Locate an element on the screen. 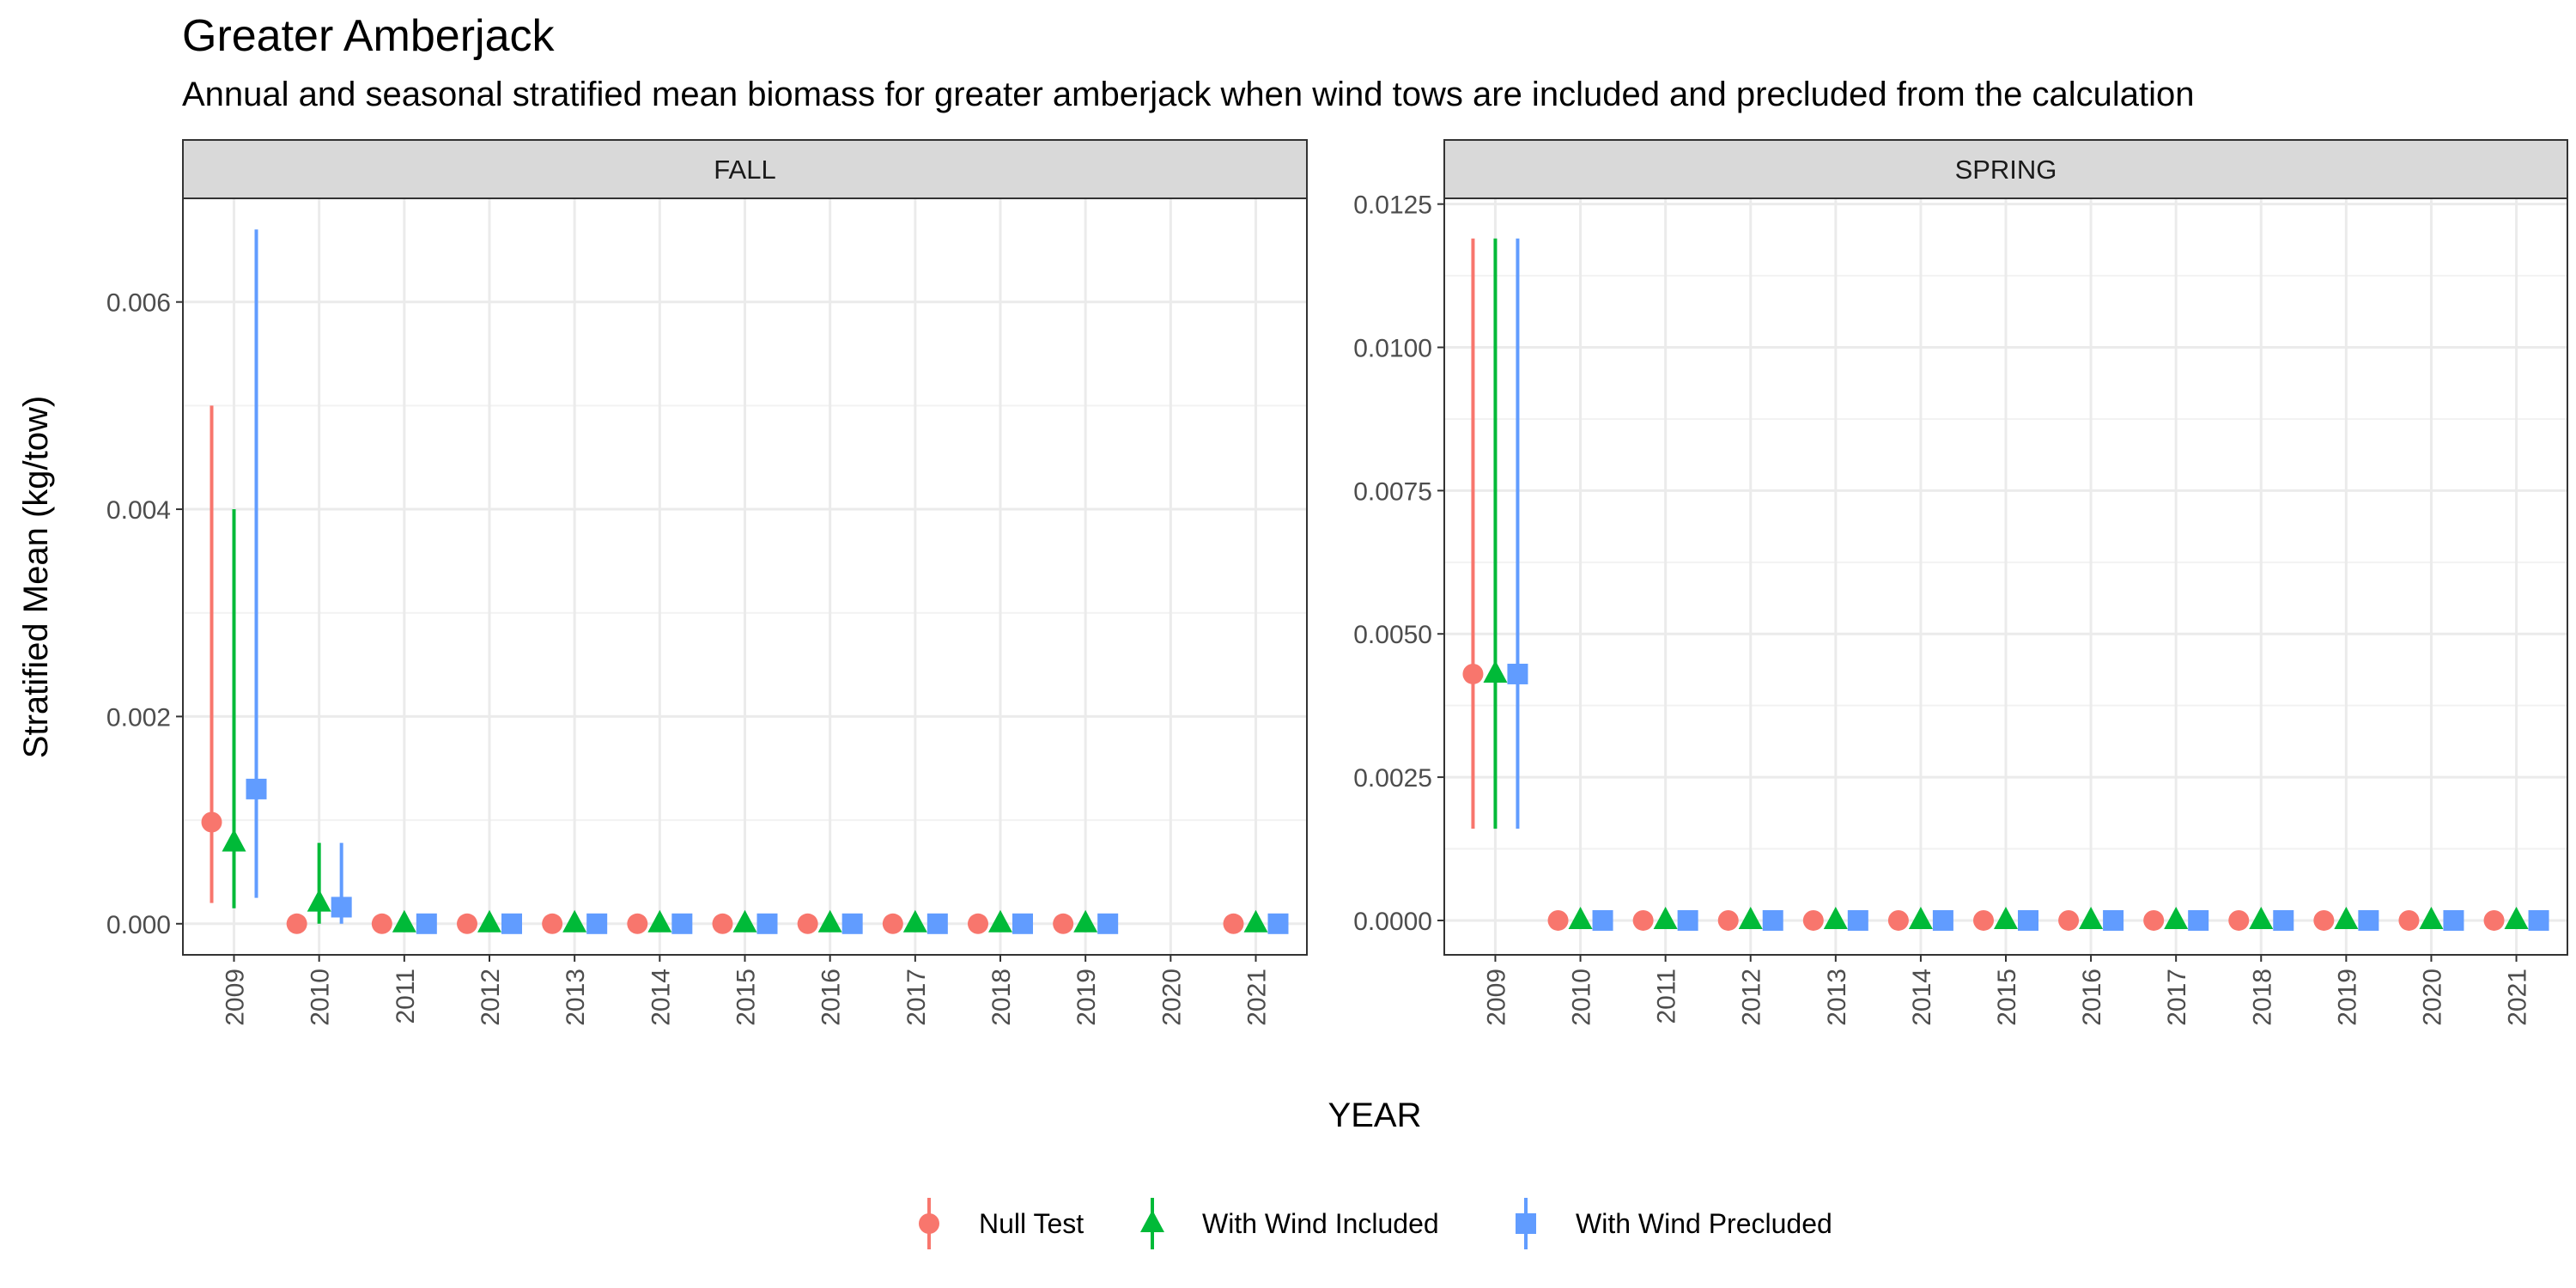 This screenshot has height=1288, width=2576. legend-key-triangle is located at coordinates (1152, 1221).